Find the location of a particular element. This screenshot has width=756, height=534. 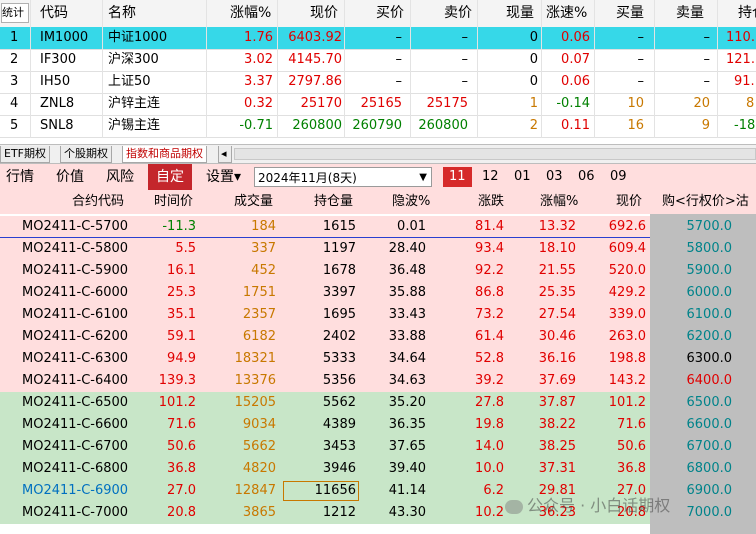

option-cell-oi: 1695 is located at coordinates (339, 314).